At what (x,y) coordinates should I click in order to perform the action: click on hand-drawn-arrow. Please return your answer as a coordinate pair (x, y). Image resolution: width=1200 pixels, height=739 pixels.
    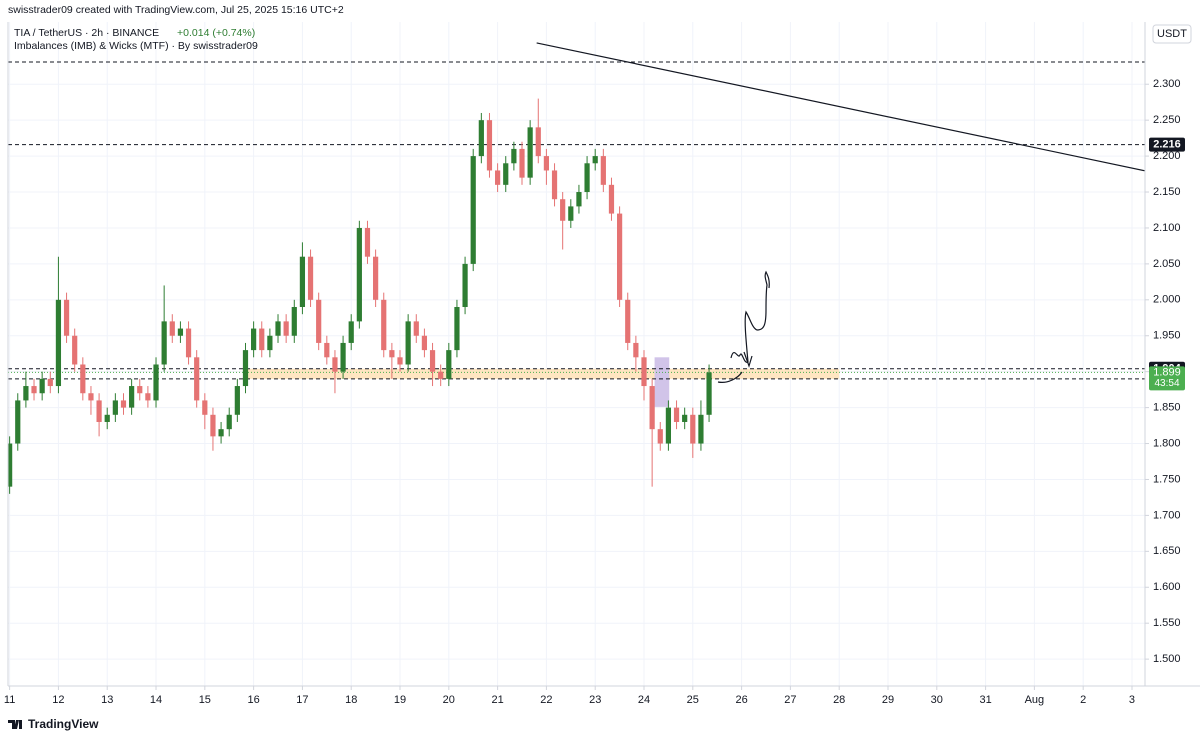
    Looking at the image, I should click on (748, 359).